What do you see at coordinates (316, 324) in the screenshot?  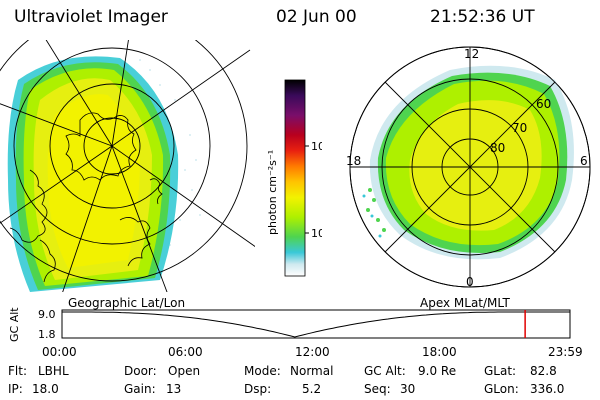 I see `altitude-curve` at bounding box center [316, 324].